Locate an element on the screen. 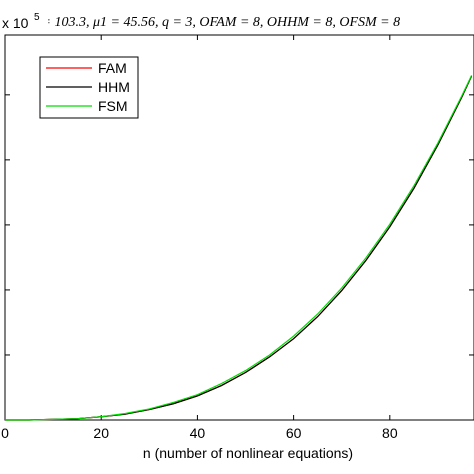 This screenshot has height=474, width=474. x-tick-label: 0 is located at coordinates (5, 433).